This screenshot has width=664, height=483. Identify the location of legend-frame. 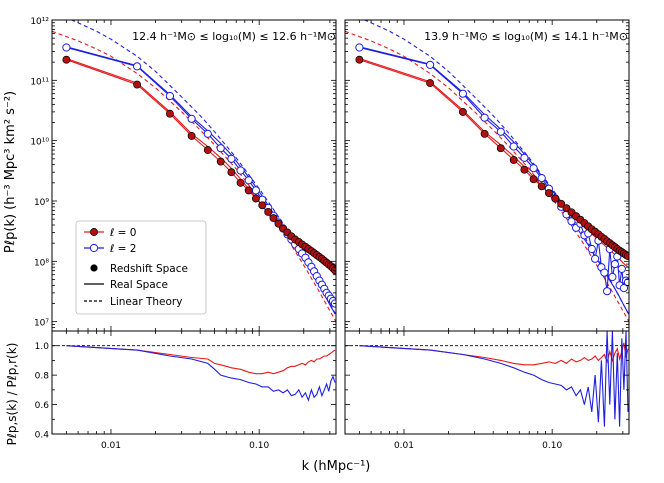
(141, 267).